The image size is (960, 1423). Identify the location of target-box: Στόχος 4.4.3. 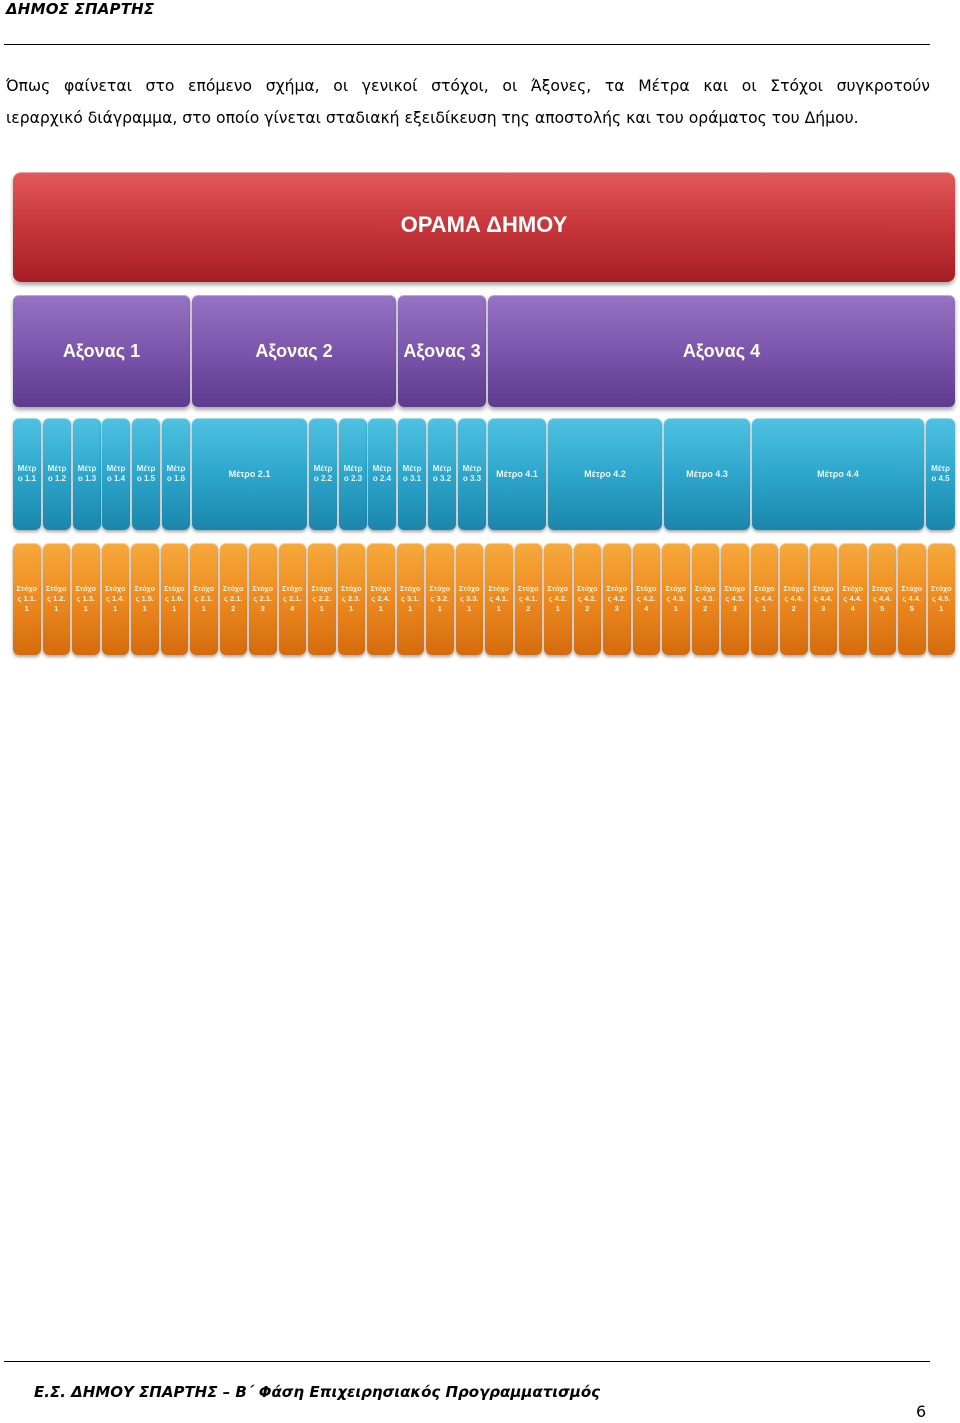
(824, 599).